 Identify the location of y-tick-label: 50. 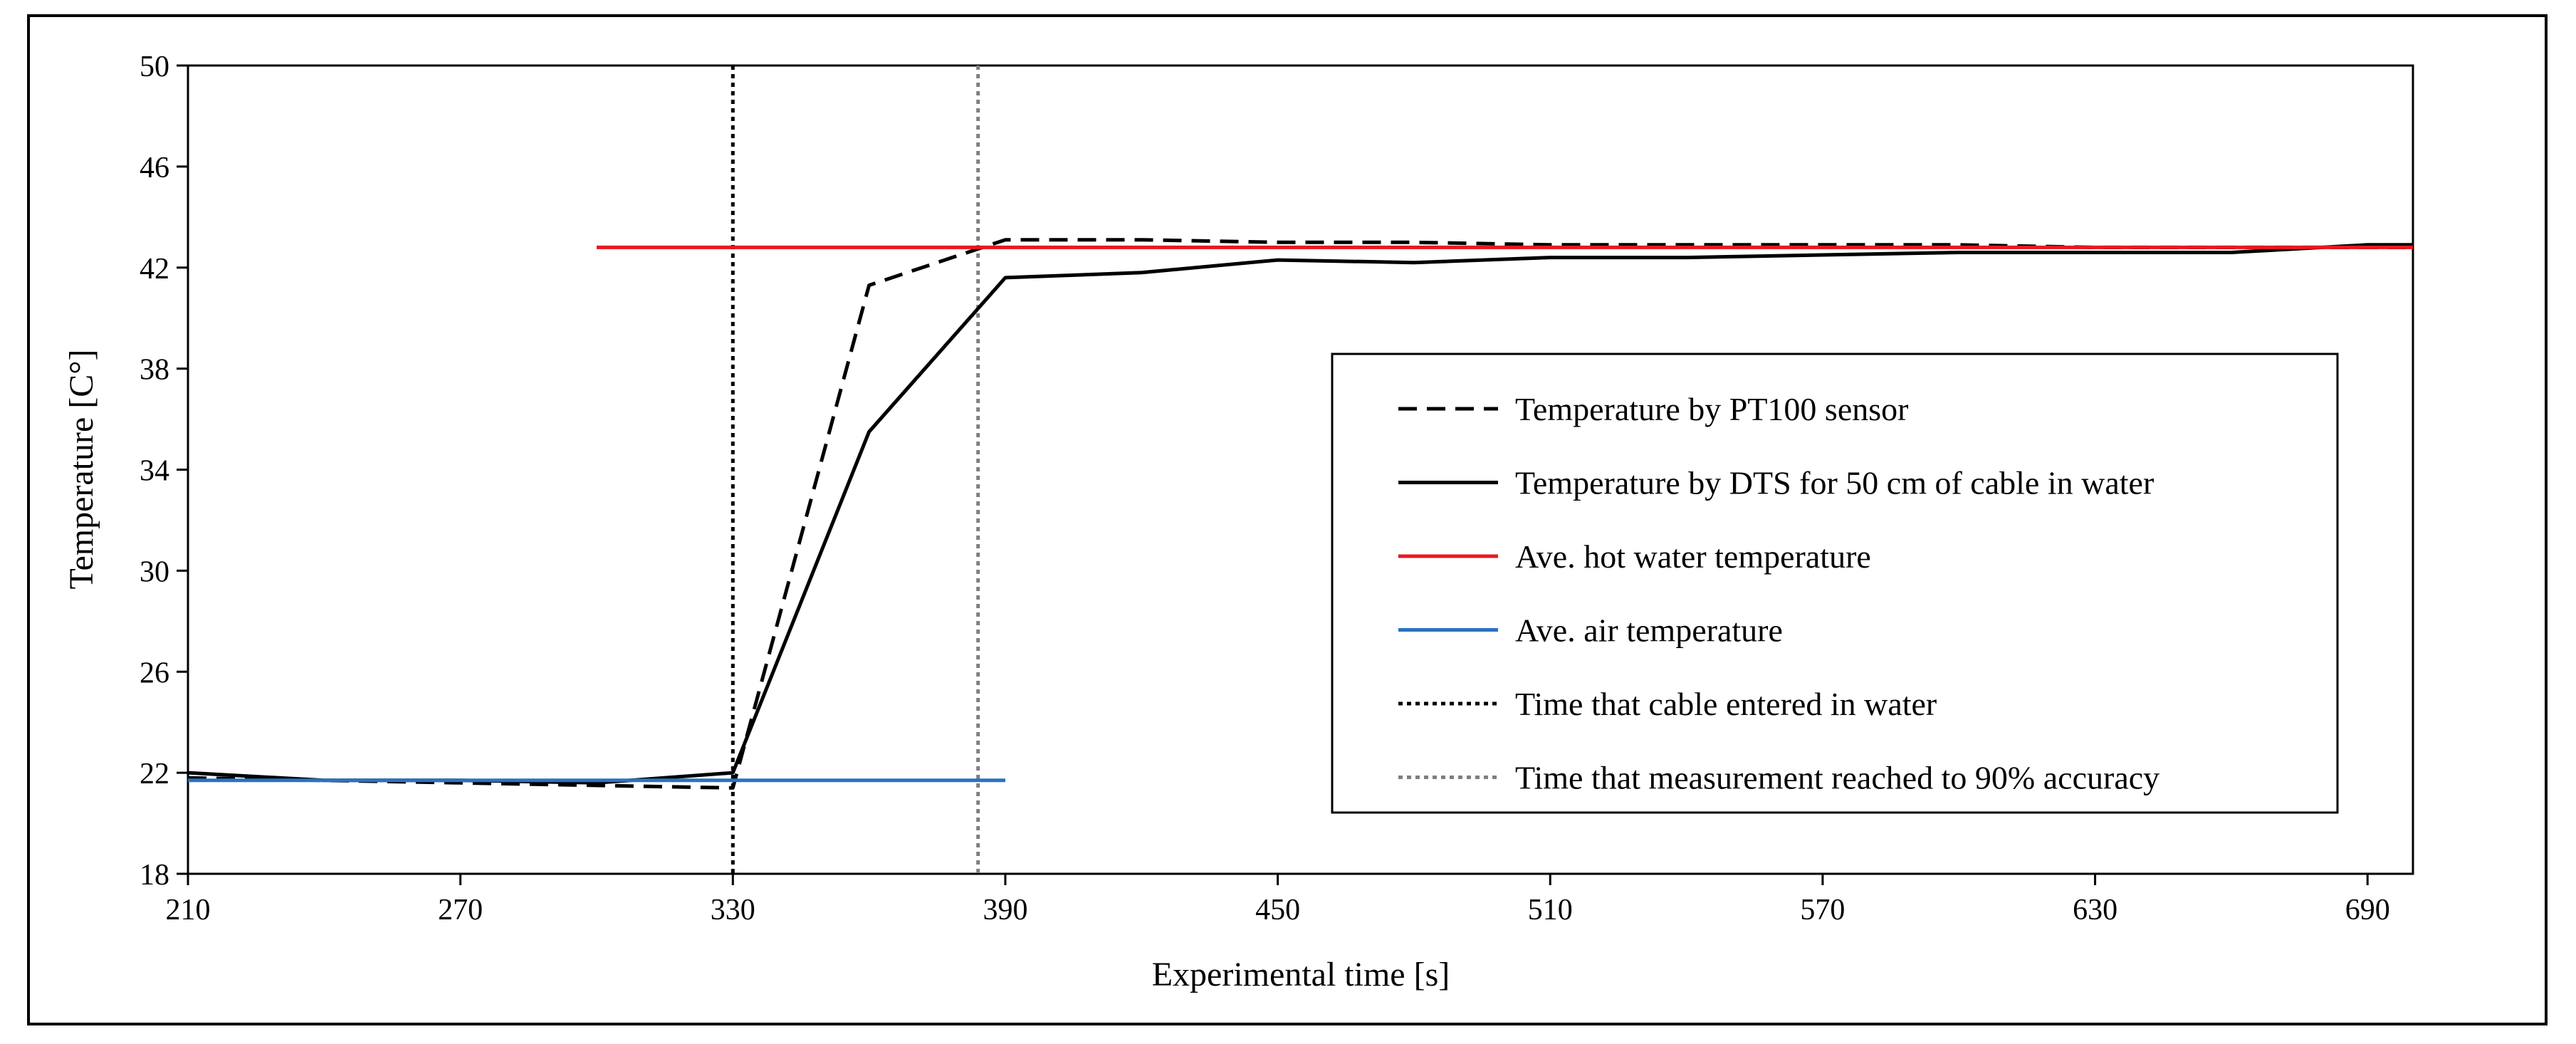
(154, 67).